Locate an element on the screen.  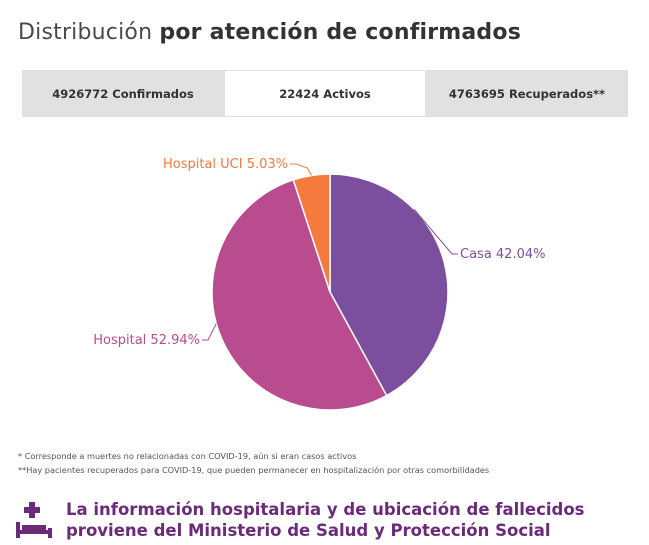
pie-slice-hospital-uci is located at coordinates (311, 233).